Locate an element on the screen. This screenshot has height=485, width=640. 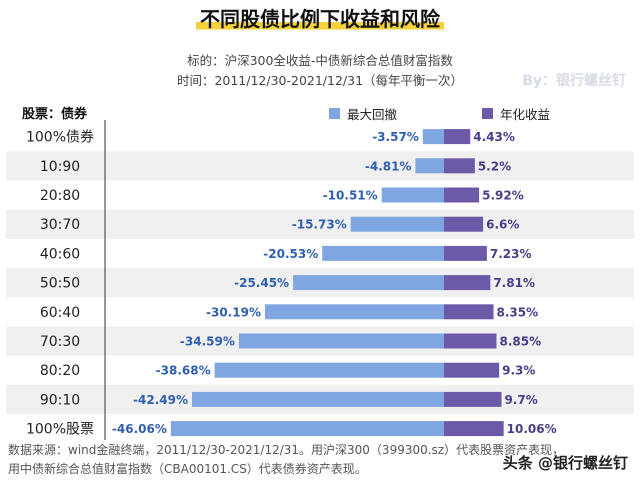
drawdown-value-label: -25.45% is located at coordinates (261, 283).